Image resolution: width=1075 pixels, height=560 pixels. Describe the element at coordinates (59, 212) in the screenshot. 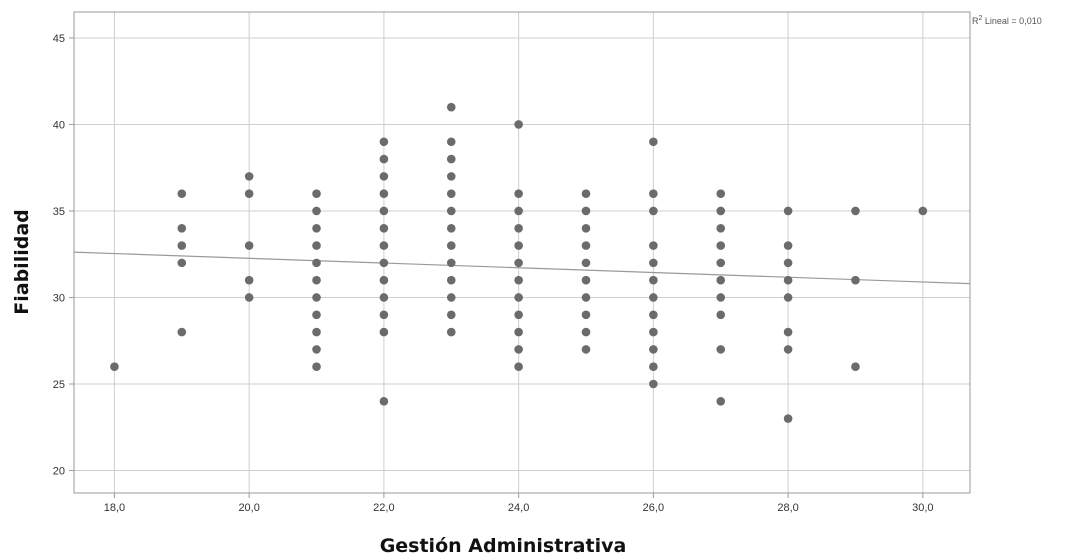

I see `y-tick-label: 35` at that location.